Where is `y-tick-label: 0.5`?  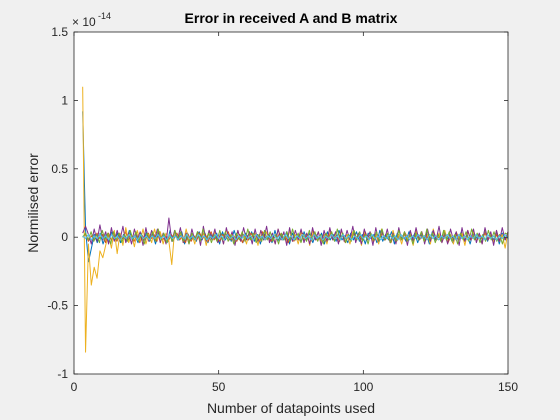
y-tick-label: 0.5 is located at coordinates (59, 169).